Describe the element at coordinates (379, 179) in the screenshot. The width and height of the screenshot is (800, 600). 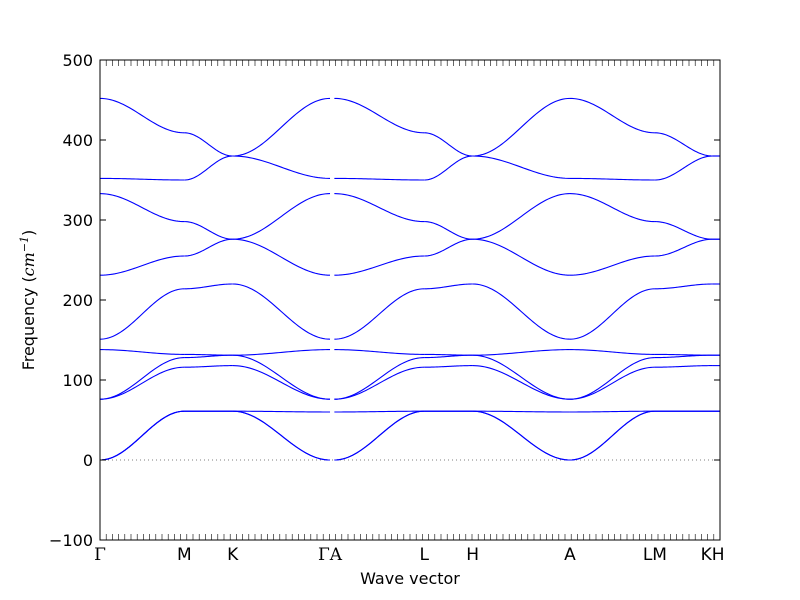
I see `band-line-seg3-band9` at that location.